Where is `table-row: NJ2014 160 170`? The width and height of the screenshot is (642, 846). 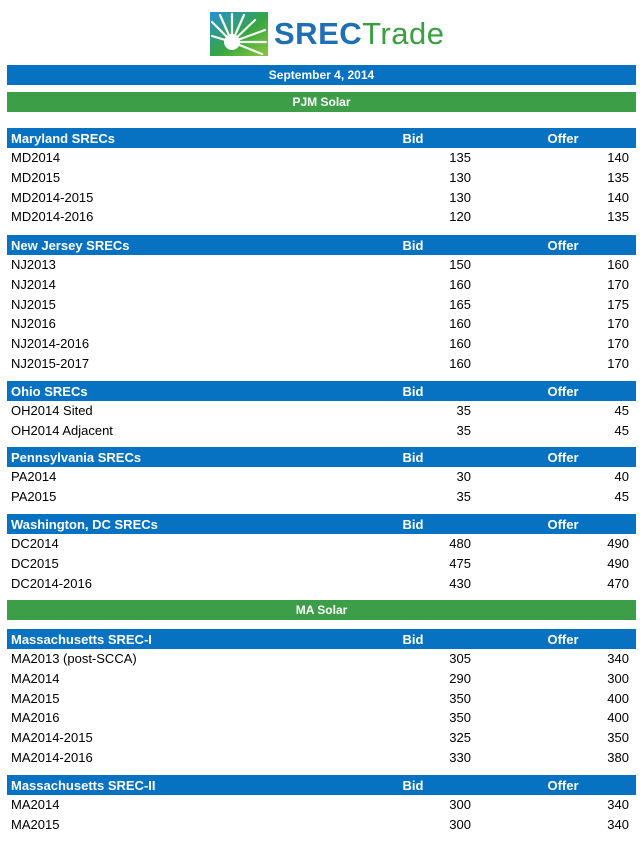
table-row: NJ2014 160 170 is located at coordinates (321, 285).